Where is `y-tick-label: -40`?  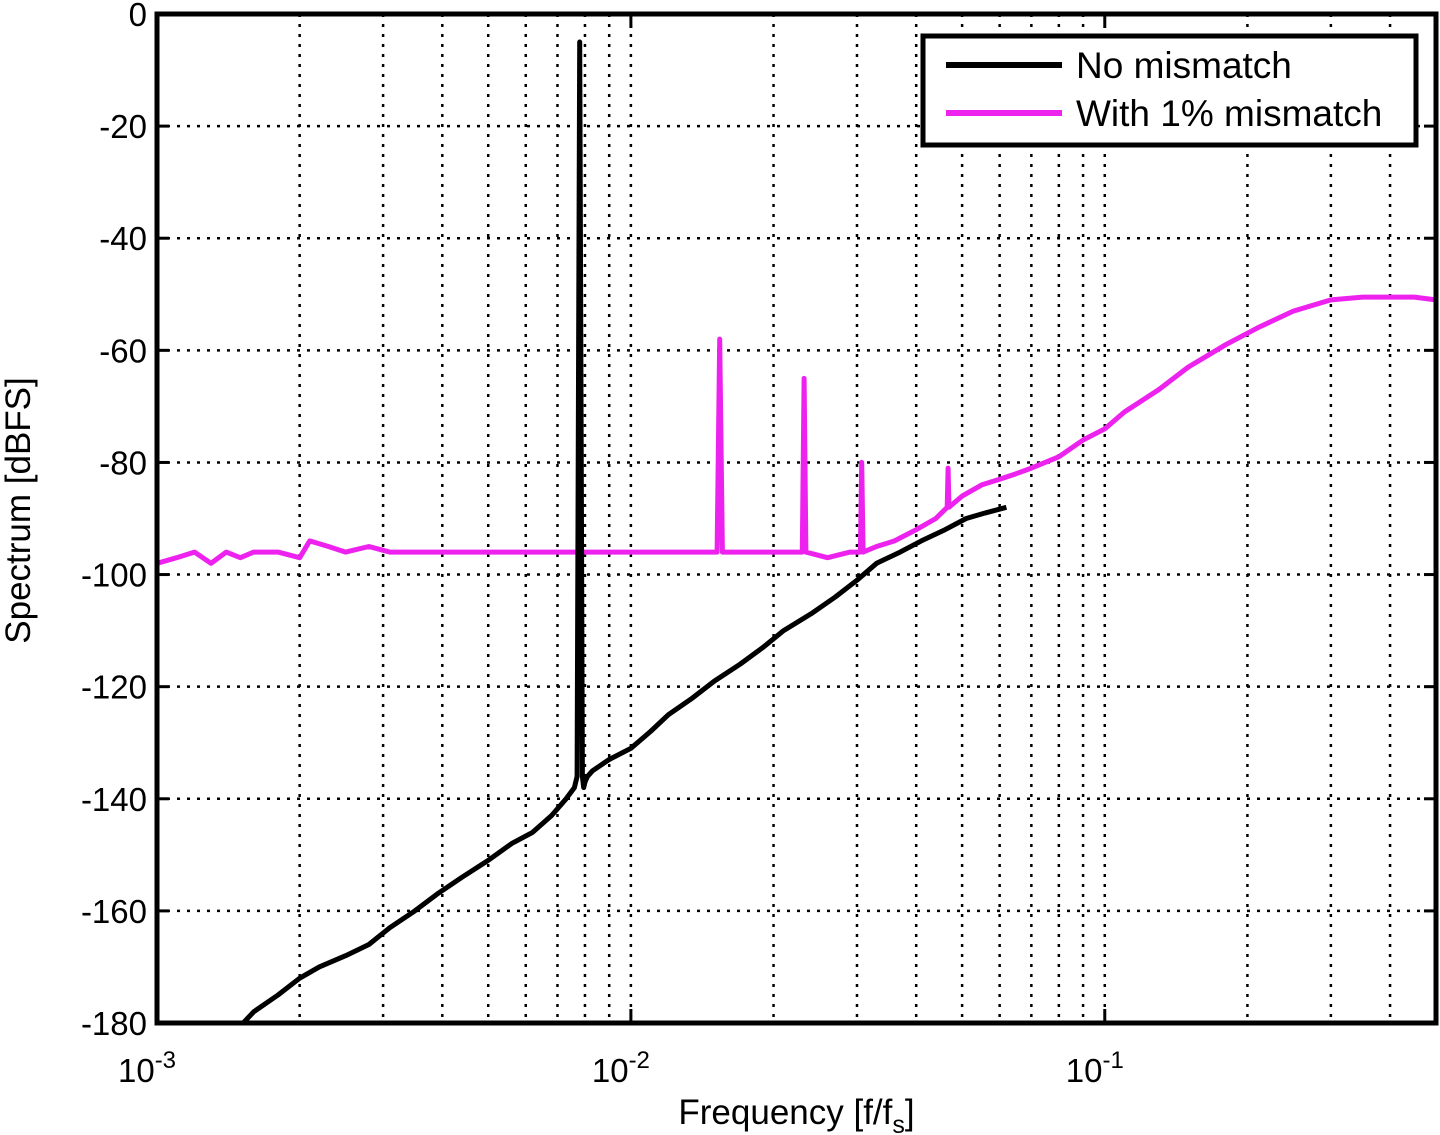
y-tick-label: -40 is located at coordinates (123, 238).